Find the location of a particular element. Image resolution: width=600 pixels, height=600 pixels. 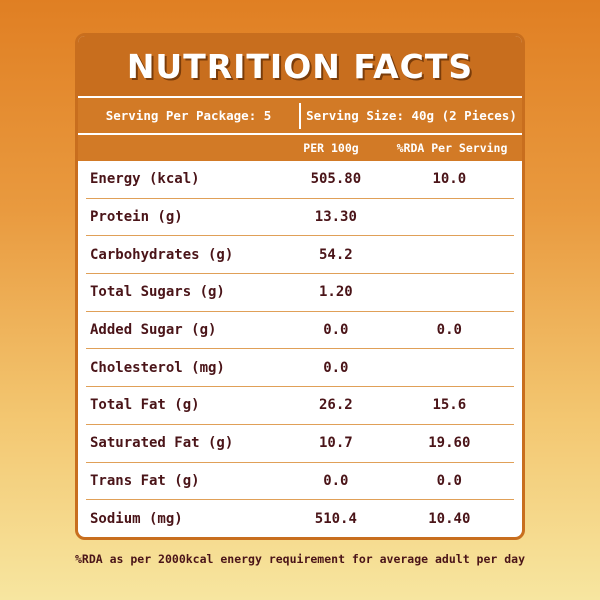

table-row: Total Fat (g) 26.2 15.6 is located at coordinates (300, 406).